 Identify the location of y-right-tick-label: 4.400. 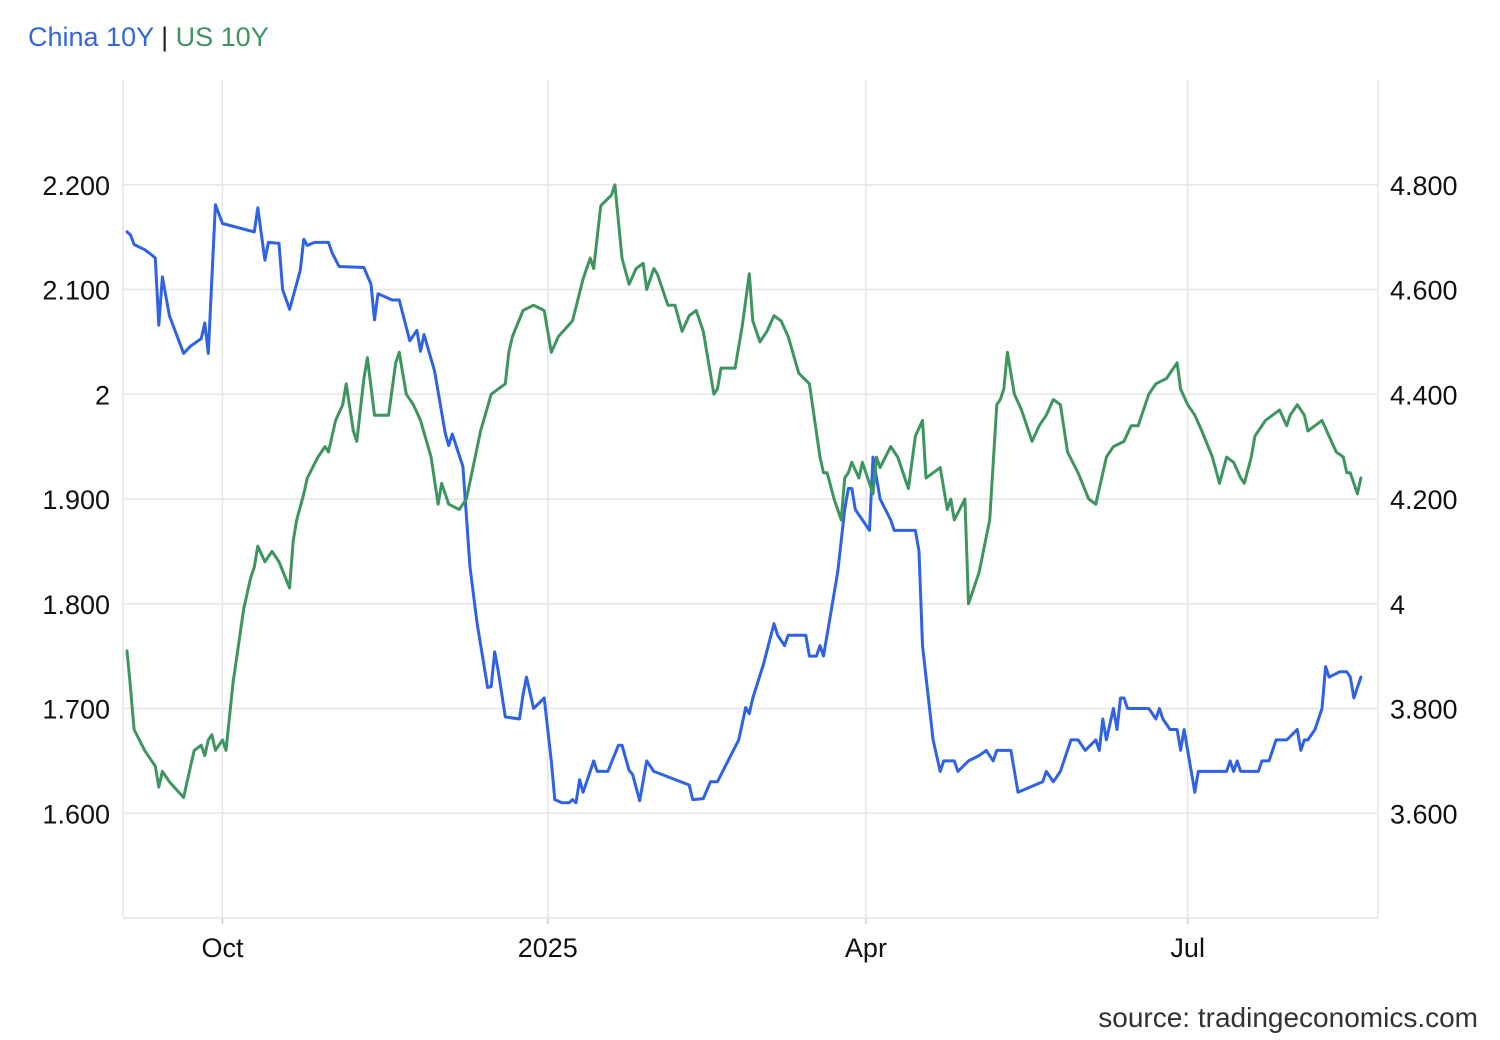
(1424, 395).